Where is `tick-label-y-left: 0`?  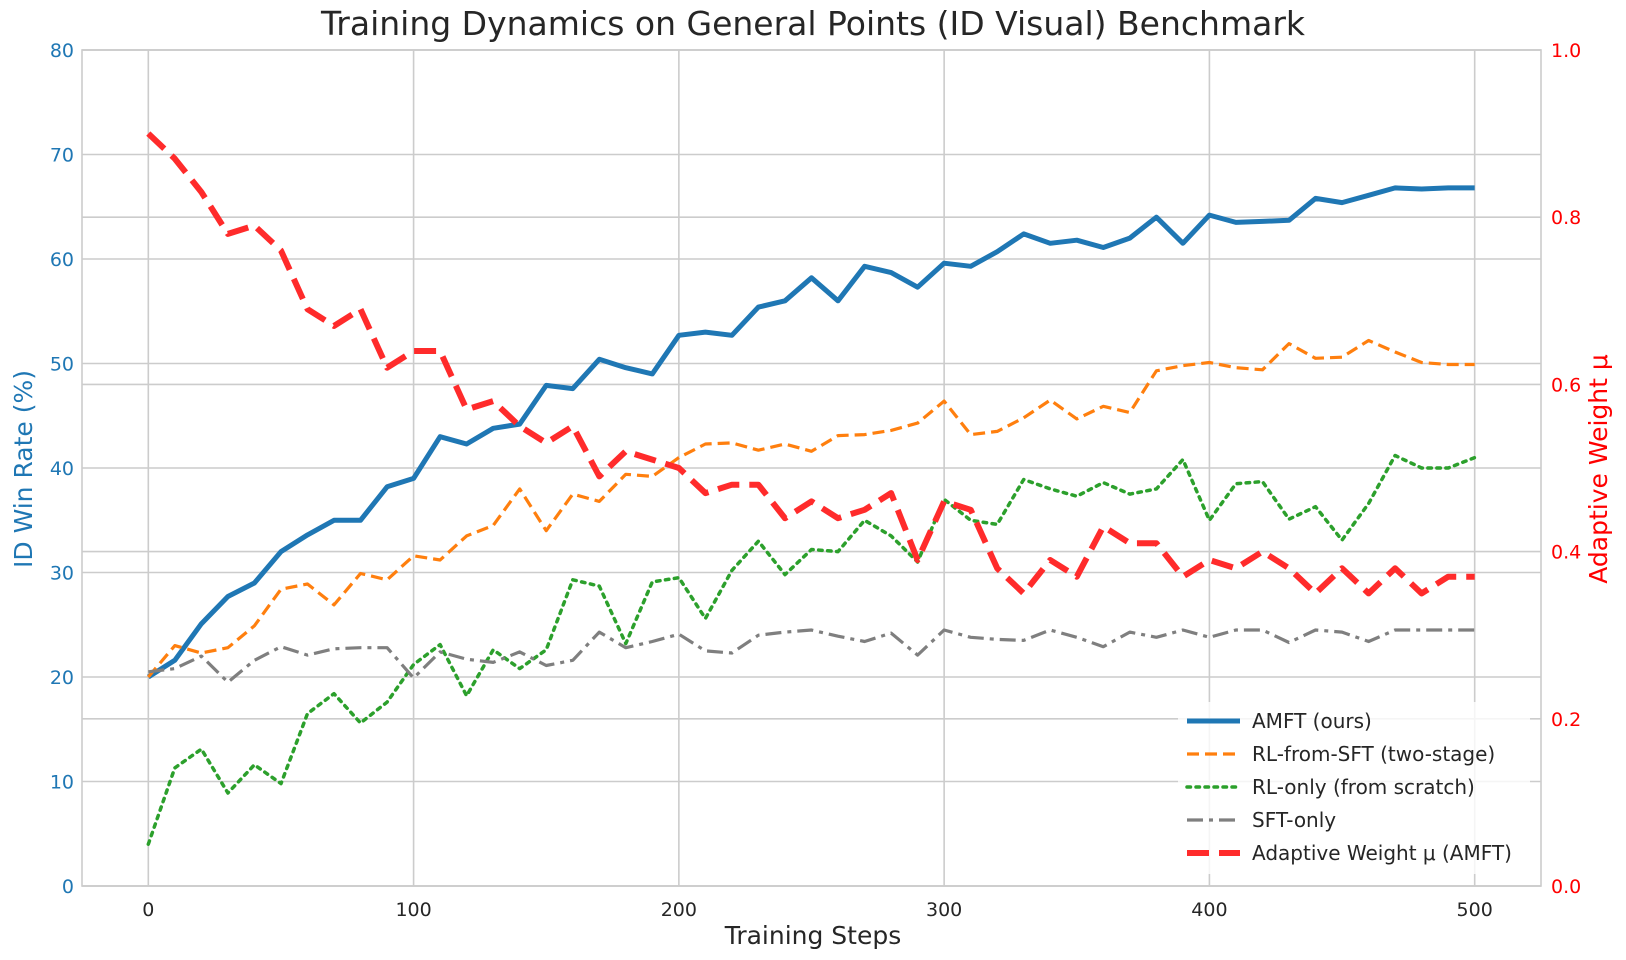 tick-label-y-left: 0 is located at coordinates (68, 887).